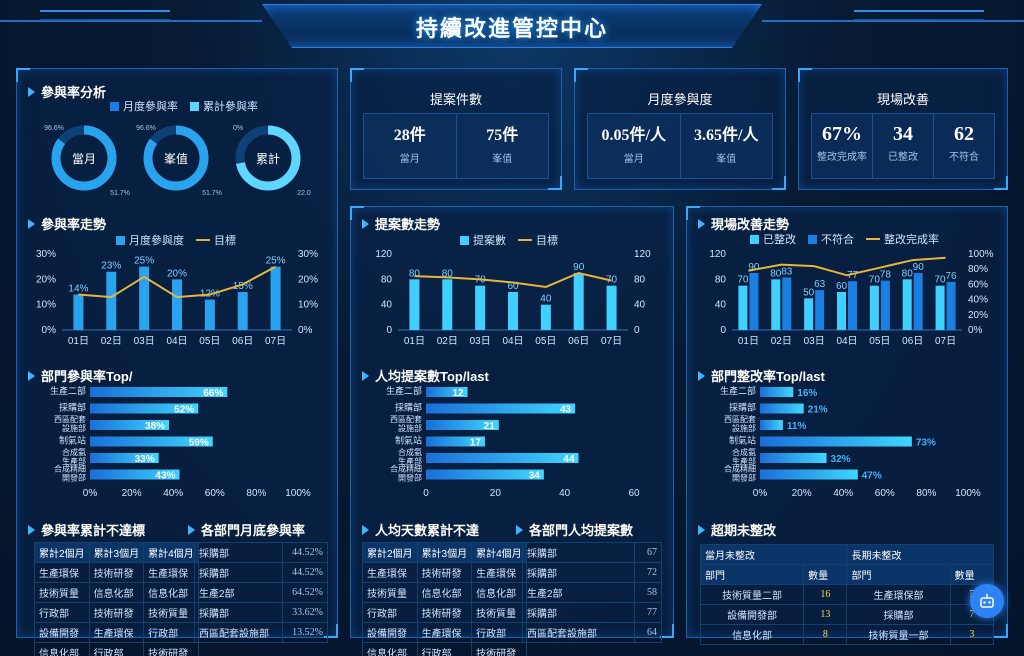 This screenshot has width=1024, height=656. What do you see at coordinates (987, 601) in the screenshot?
I see `assistant-button` at bounding box center [987, 601].